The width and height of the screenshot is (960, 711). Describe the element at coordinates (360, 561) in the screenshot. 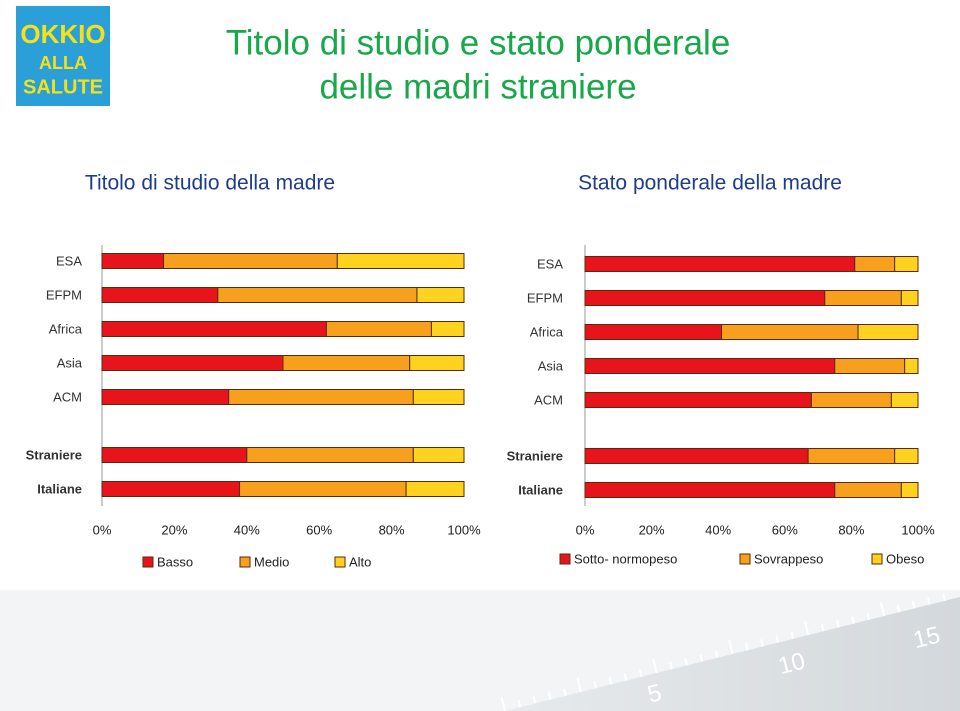

I see `legend-label: Alto` at that location.